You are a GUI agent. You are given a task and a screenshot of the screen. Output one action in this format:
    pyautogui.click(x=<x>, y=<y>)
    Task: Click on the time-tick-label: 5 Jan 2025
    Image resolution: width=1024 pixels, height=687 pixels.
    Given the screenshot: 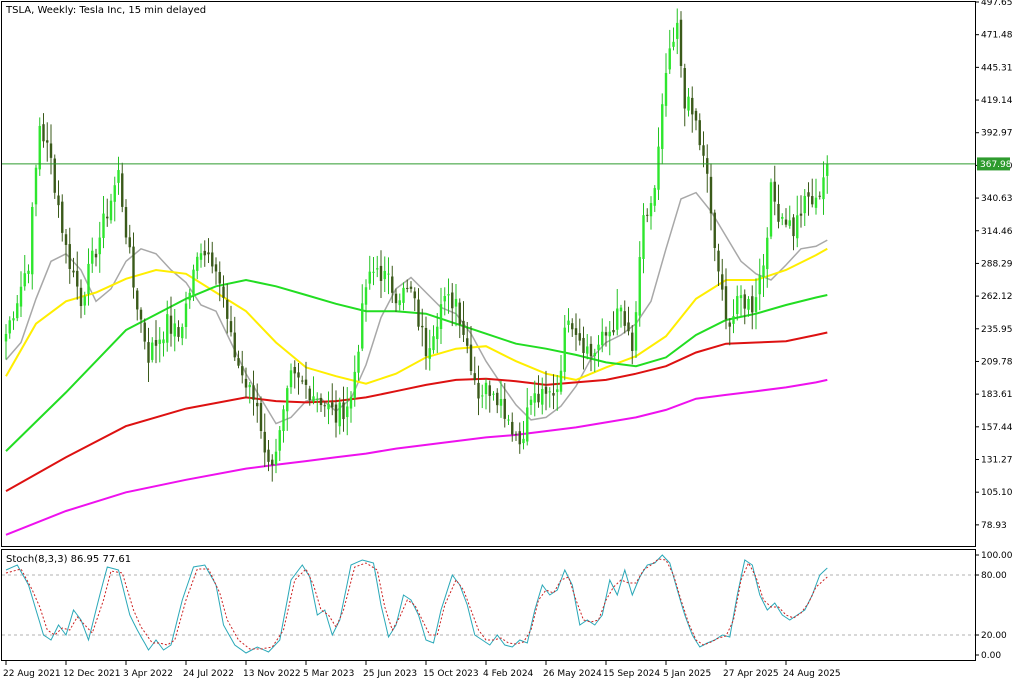 What is the action you would take?
    pyautogui.click(x=687, y=674)
    